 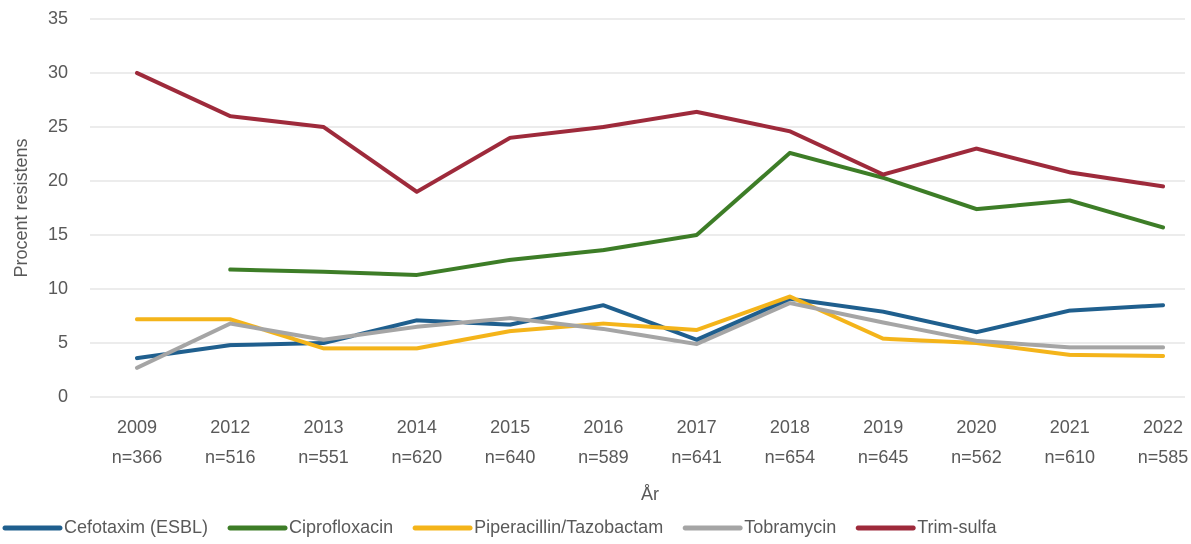 I want to click on x-tick-label: n=610, so click(x=1069, y=457).